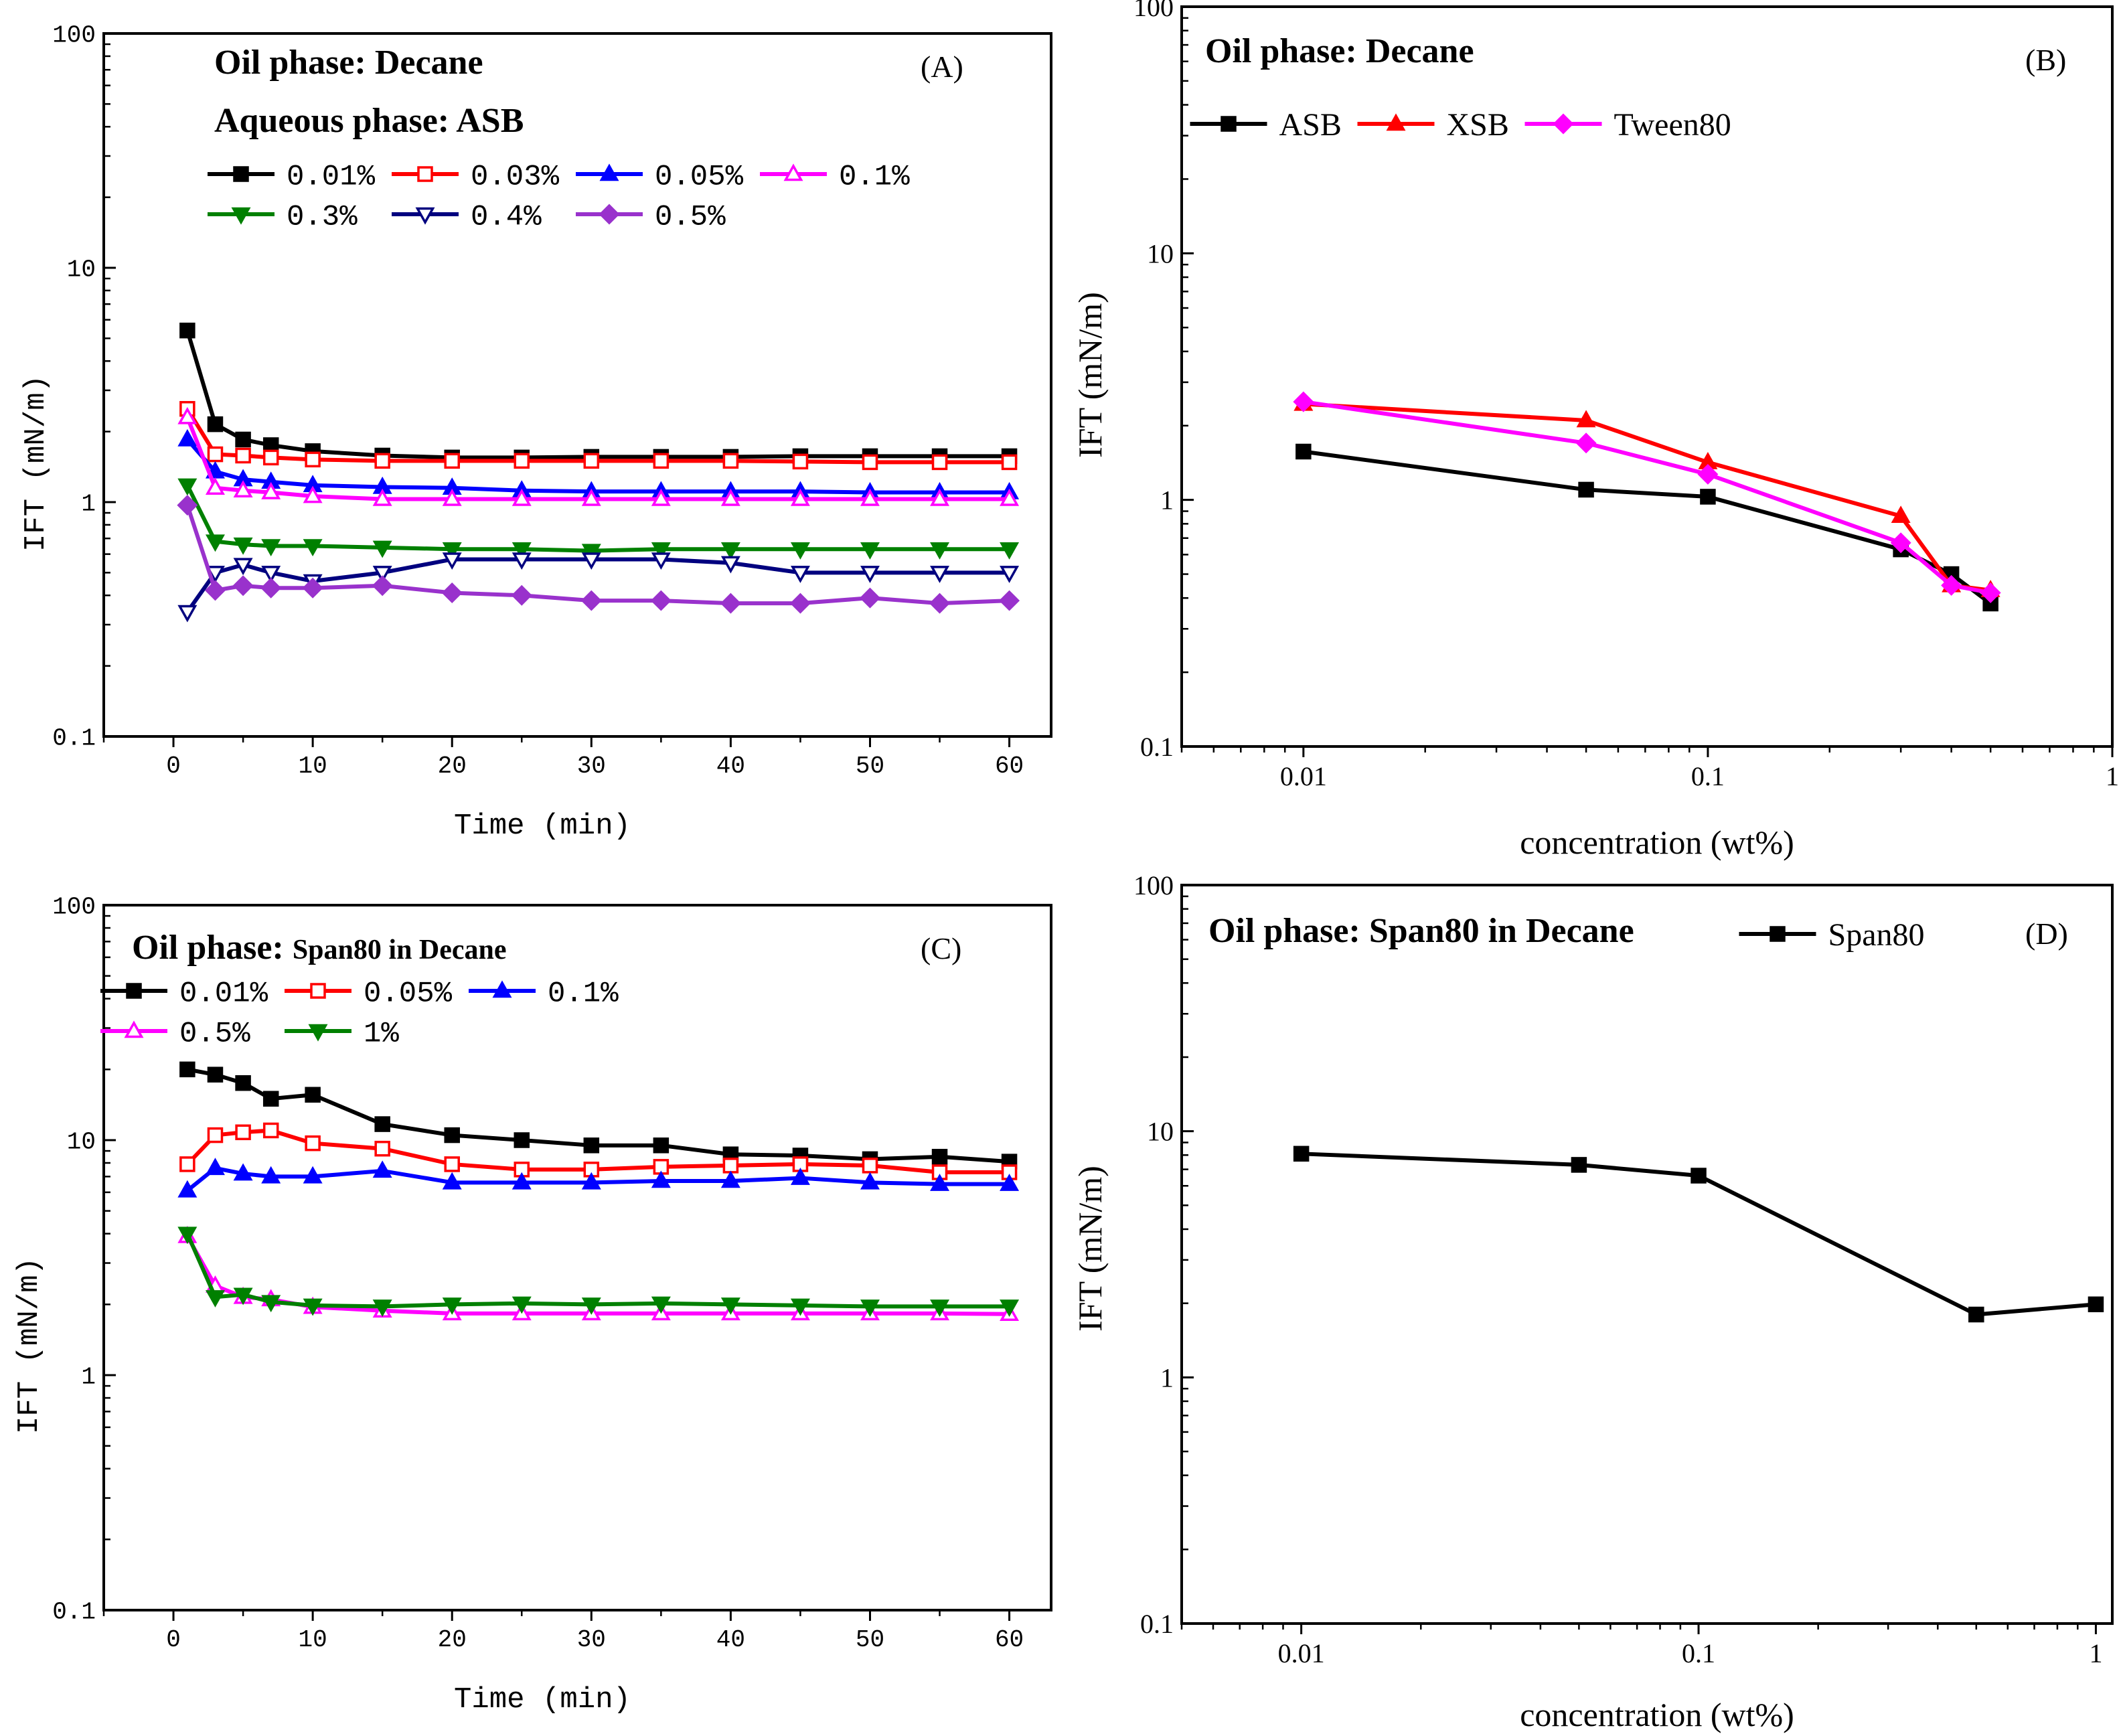 This screenshot has width=2121, height=1736. What do you see at coordinates (731, 1640) in the screenshot?
I see `panel-c-x-tick-label: 40` at bounding box center [731, 1640].